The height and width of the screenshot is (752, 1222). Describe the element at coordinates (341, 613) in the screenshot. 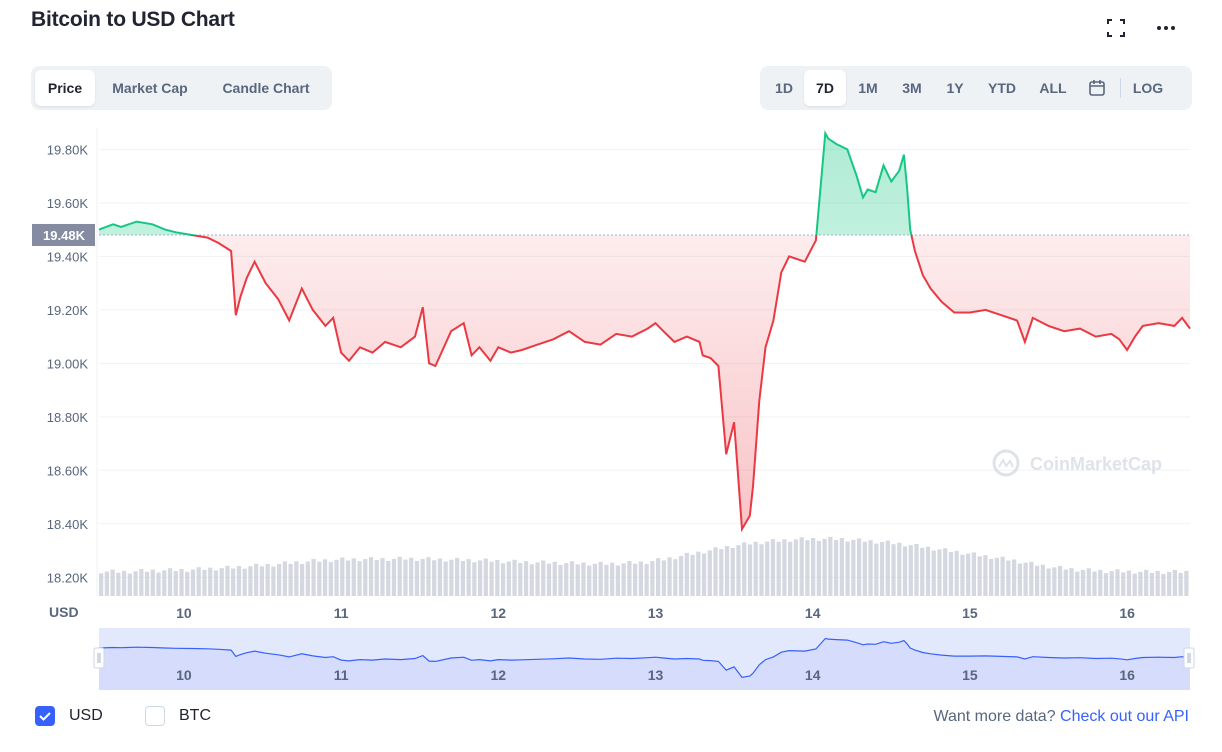

I see `x-tick-label: 11` at that location.